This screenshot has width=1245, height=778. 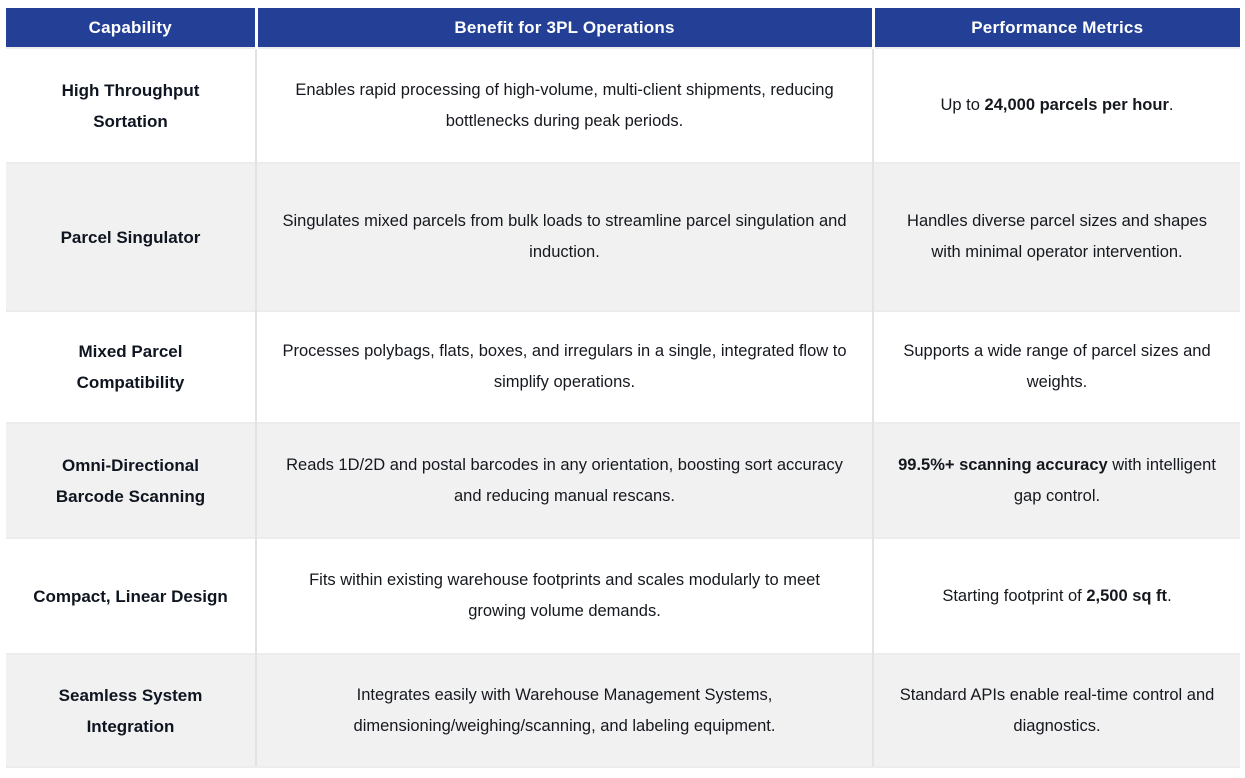 What do you see at coordinates (1055, 28) in the screenshot?
I see `header-performance-metrics: Performance Metrics` at bounding box center [1055, 28].